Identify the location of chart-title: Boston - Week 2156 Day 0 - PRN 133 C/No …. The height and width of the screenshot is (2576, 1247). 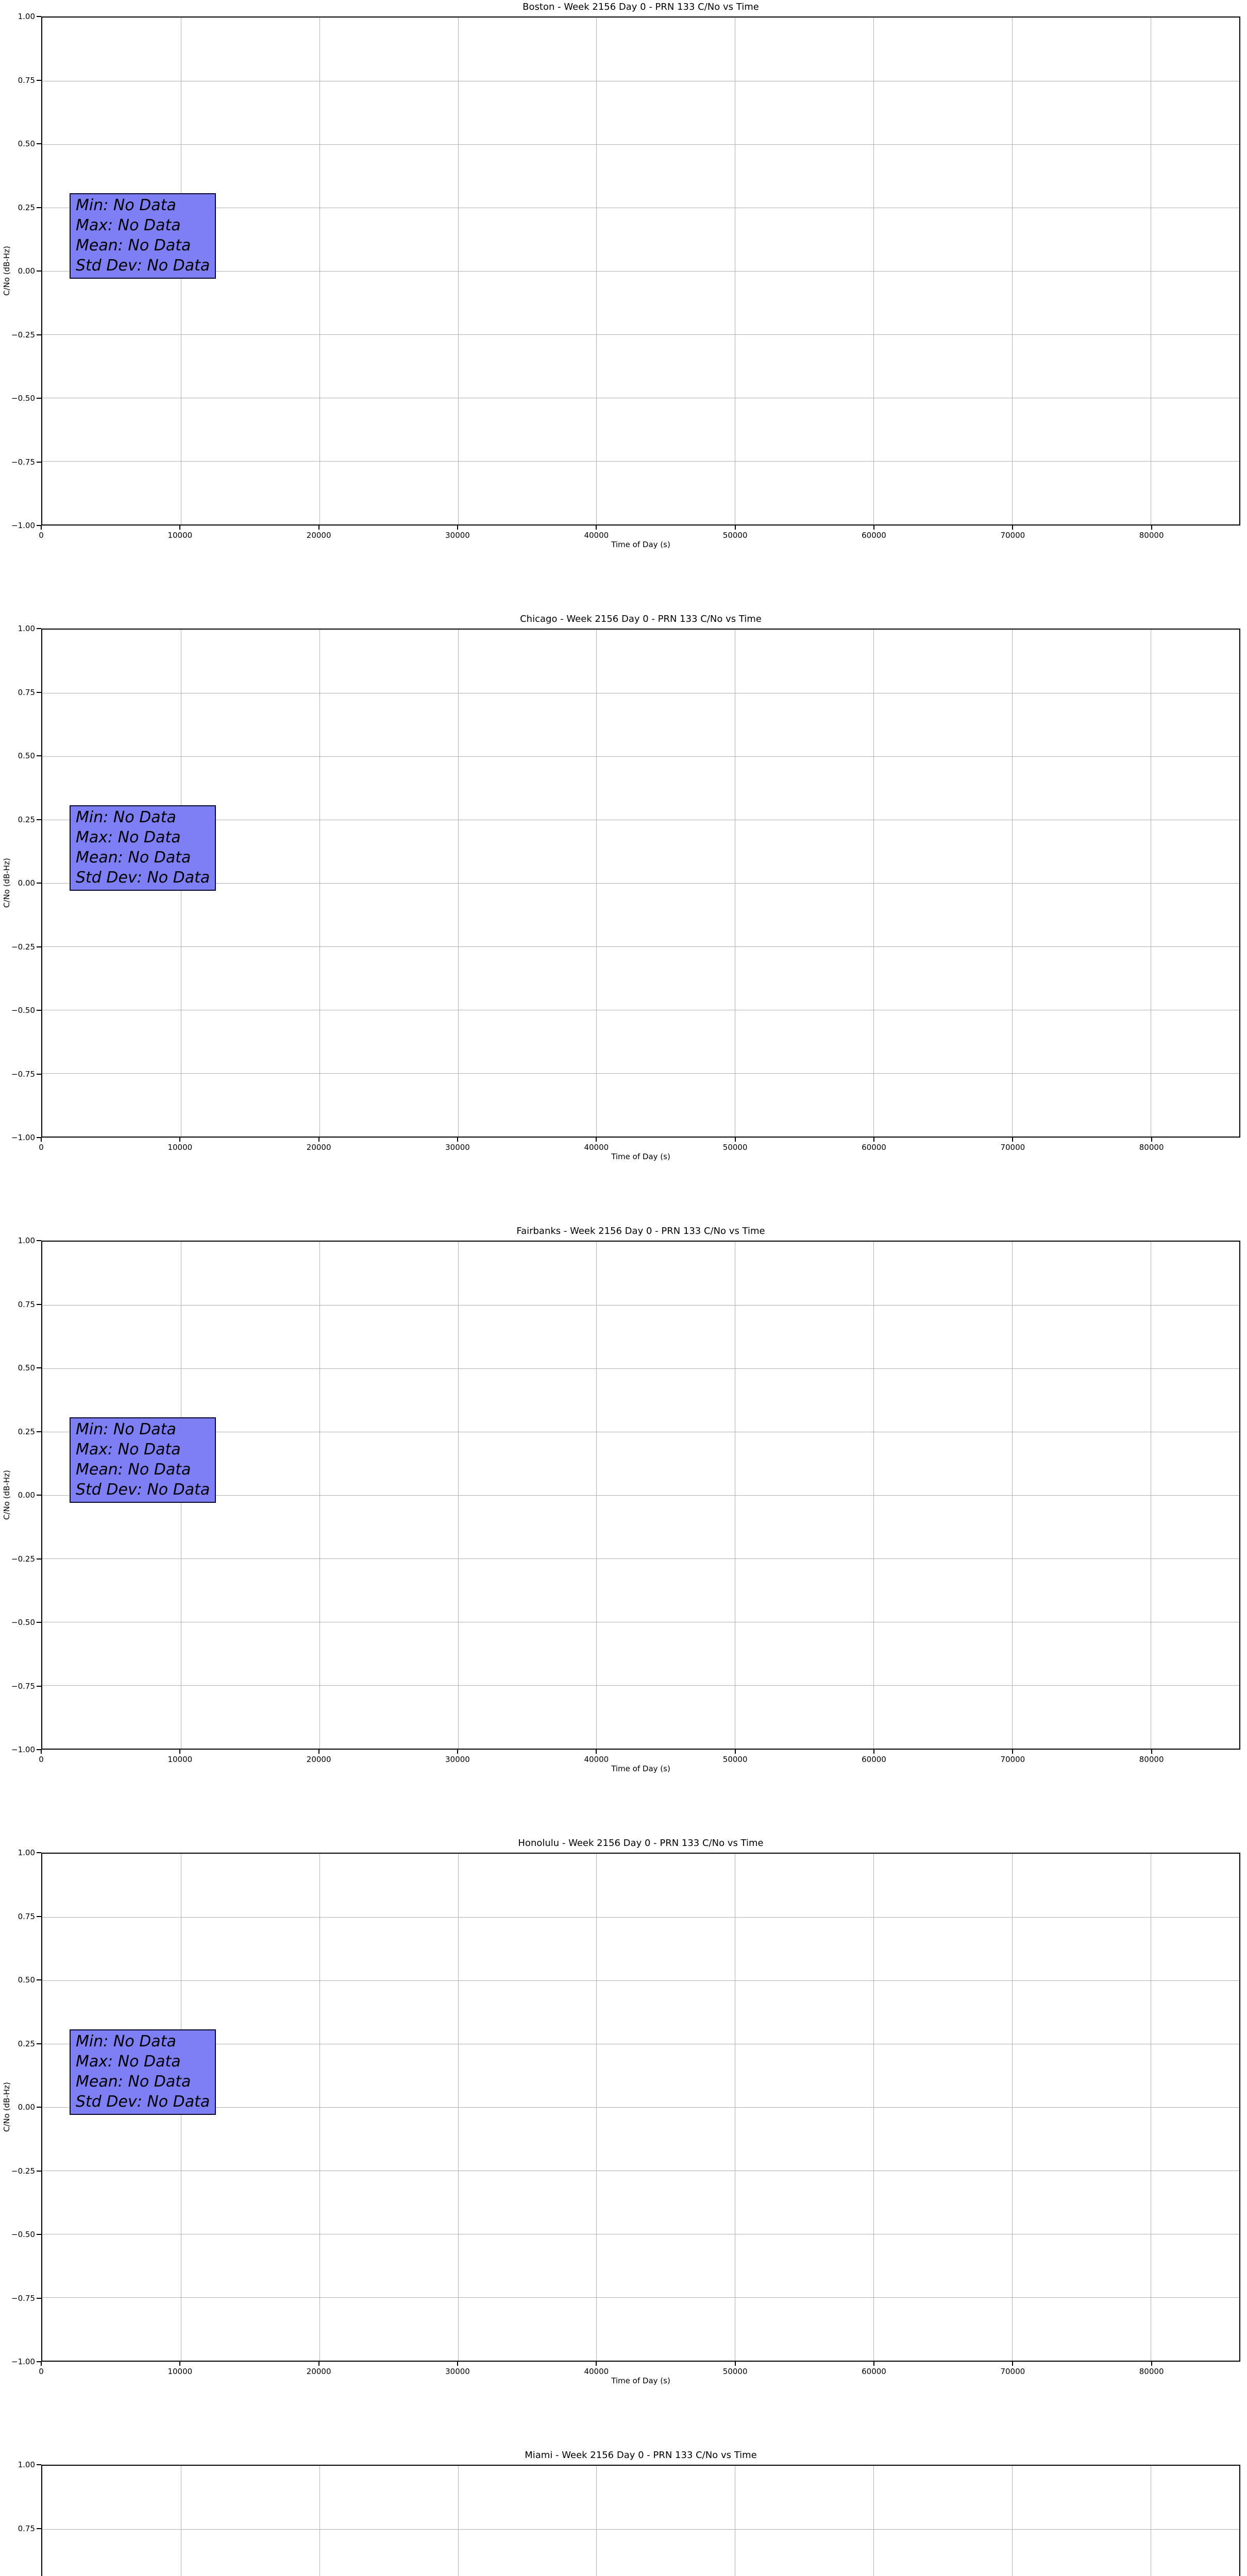
(641, 7).